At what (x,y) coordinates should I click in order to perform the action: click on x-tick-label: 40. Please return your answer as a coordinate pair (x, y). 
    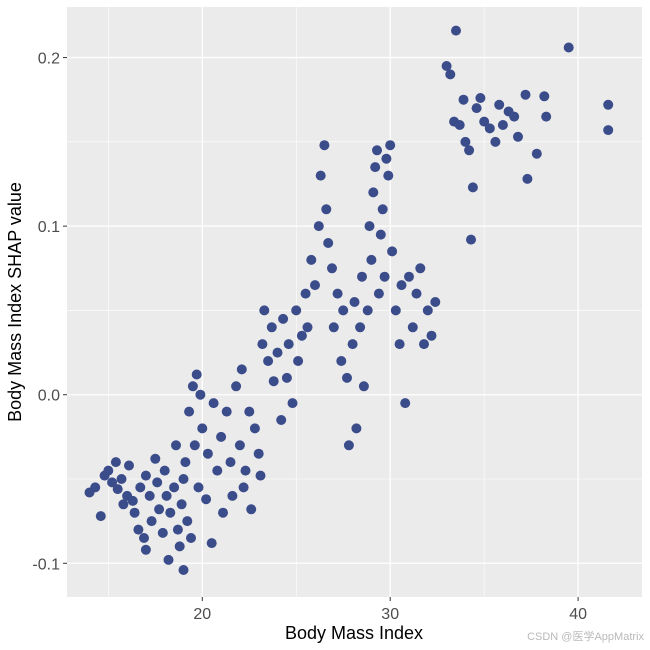
    Looking at the image, I should click on (578, 614).